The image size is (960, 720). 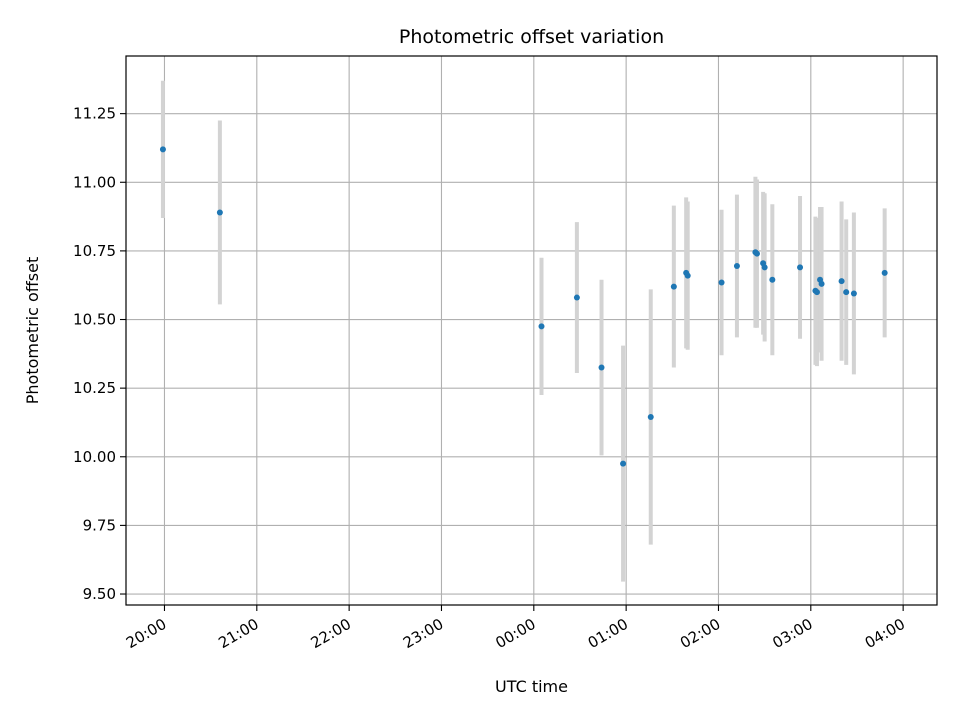 I want to click on y-axis-label: Photometric offset, so click(x=32, y=331).